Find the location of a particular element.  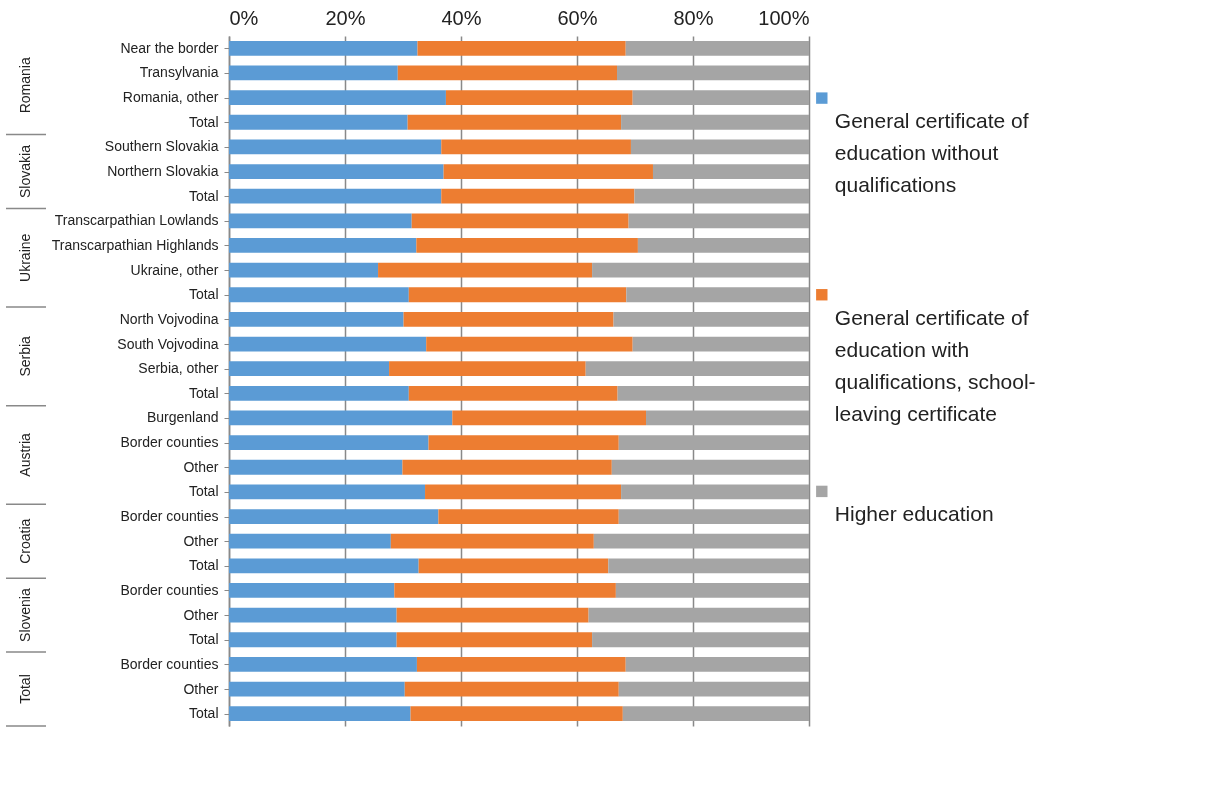

y-tick-label: Burgenland is located at coordinates (182, 417).